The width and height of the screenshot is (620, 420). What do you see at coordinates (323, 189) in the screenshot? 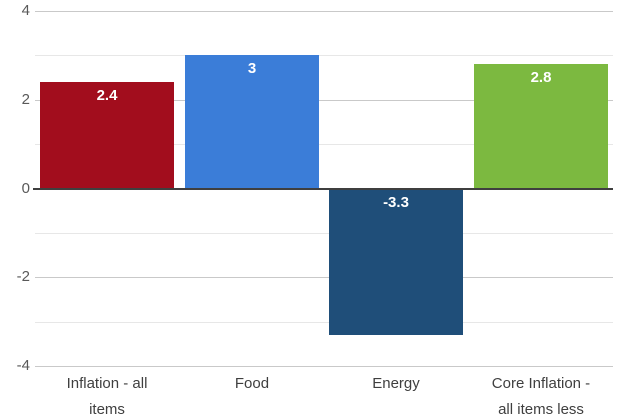
I see `x-axis-line` at bounding box center [323, 189].